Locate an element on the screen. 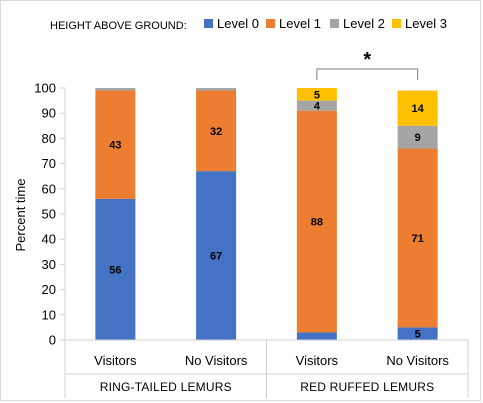 The height and width of the screenshot is (403, 483). data-label: 14 is located at coordinates (418, 109).